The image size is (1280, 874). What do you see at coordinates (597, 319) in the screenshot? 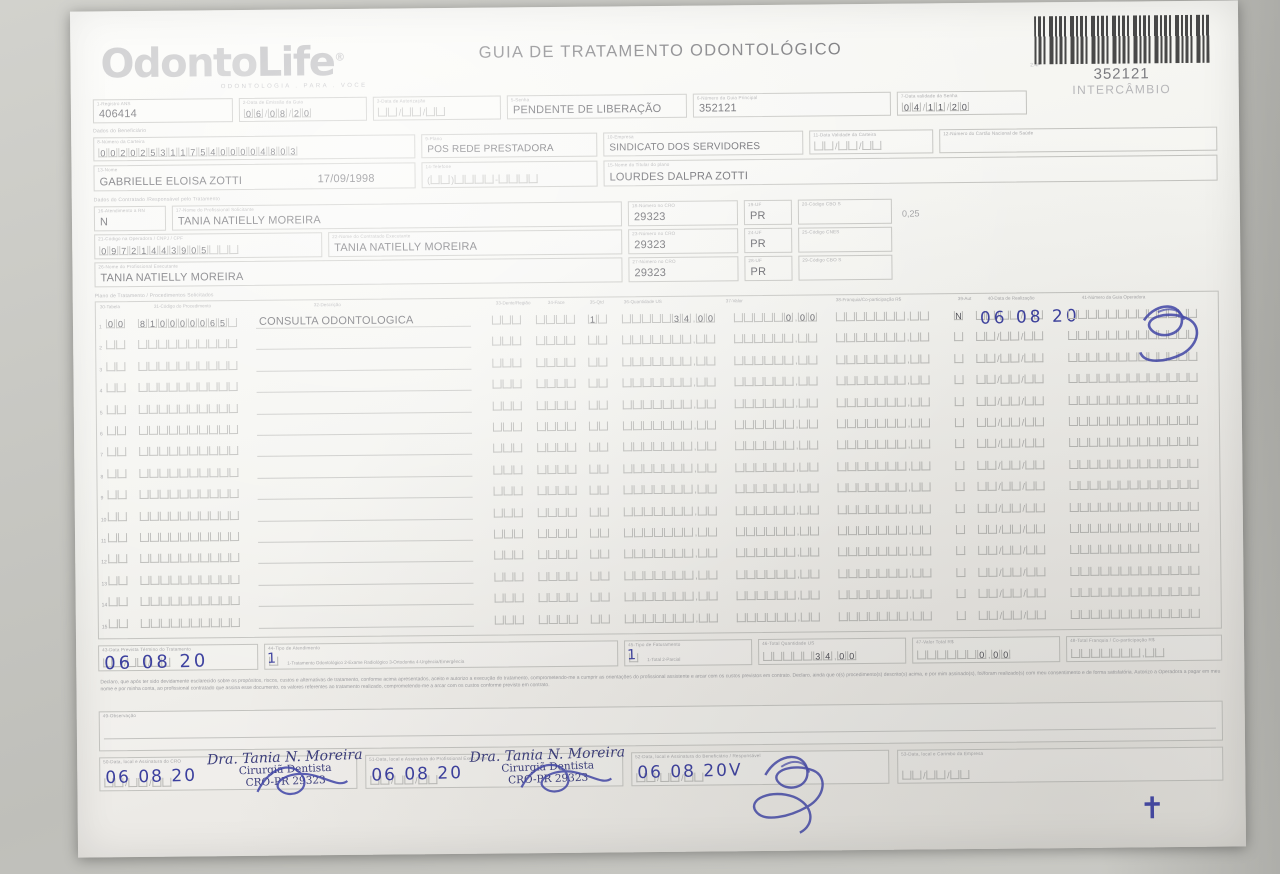
I see `cell-qtd: 1` at bounding box center [597, 319].